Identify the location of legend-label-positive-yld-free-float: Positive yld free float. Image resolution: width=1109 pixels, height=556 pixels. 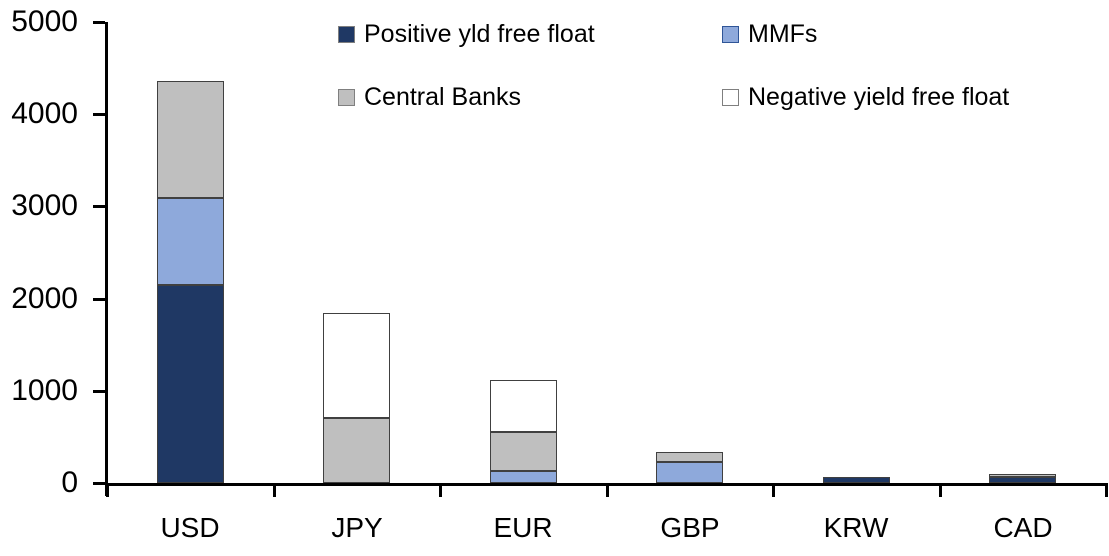
(479, 34).